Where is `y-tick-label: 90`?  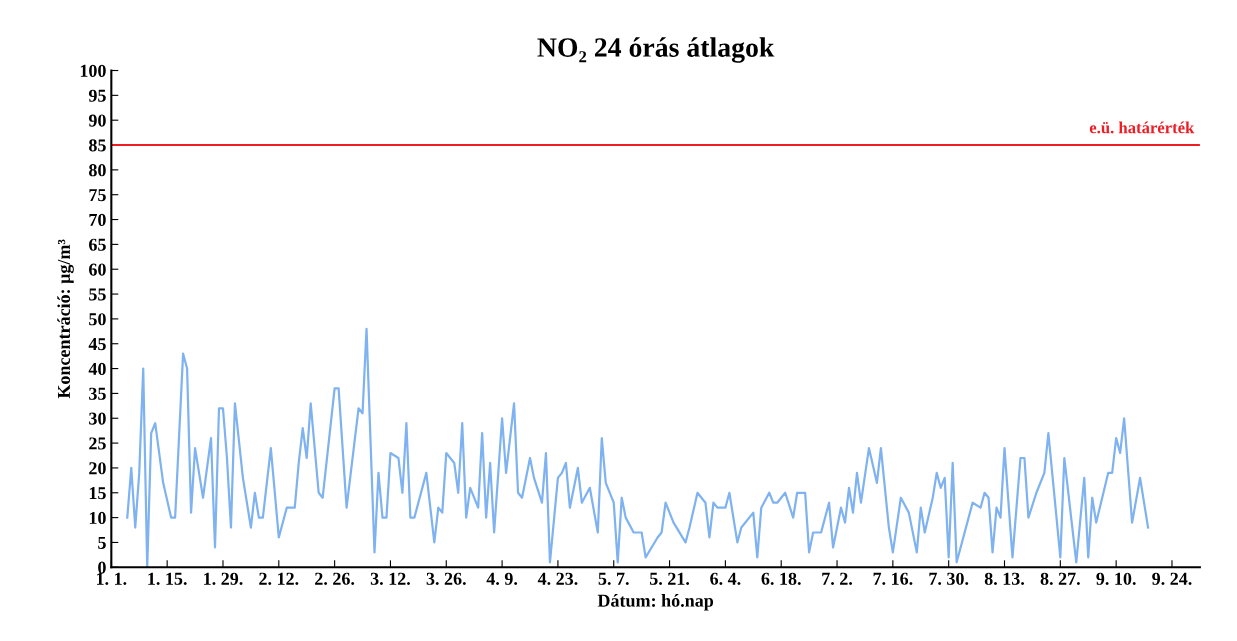 y-tick-label: 90 is located at coordinates (97, 120).